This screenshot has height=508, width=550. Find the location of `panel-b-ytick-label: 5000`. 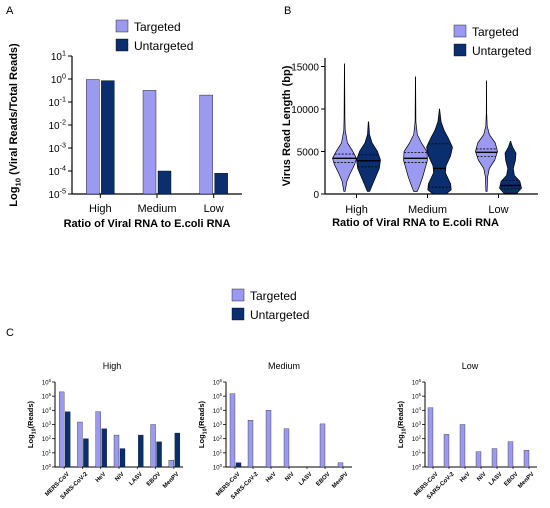

panel-b-ytick-label: 5000 is located at coordinates (308, 153).